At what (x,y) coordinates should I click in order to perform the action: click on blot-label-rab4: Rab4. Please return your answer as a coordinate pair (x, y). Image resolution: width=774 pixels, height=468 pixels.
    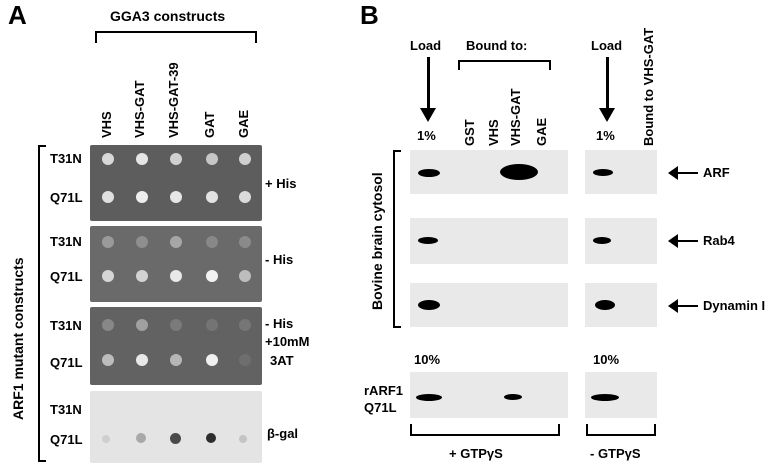
    Looking at the image, I should click on (719, 240).